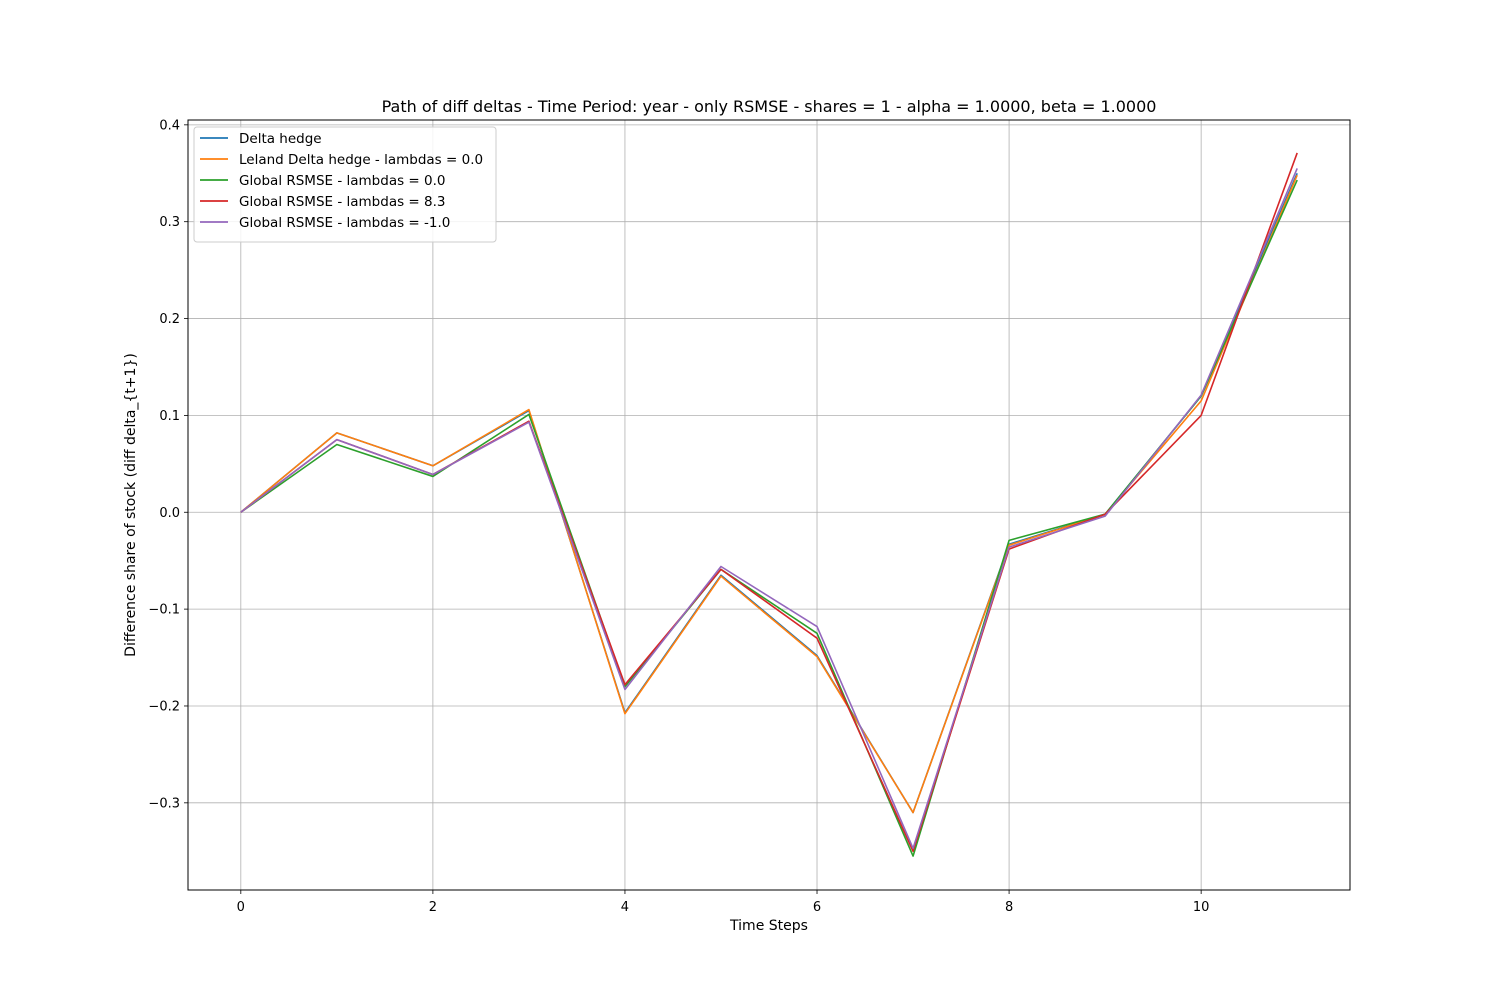  What do you see at coordinates (280, 139) in the screenshot?
I see `legend-label: Delta hedge` at bounding box center [280, 139].